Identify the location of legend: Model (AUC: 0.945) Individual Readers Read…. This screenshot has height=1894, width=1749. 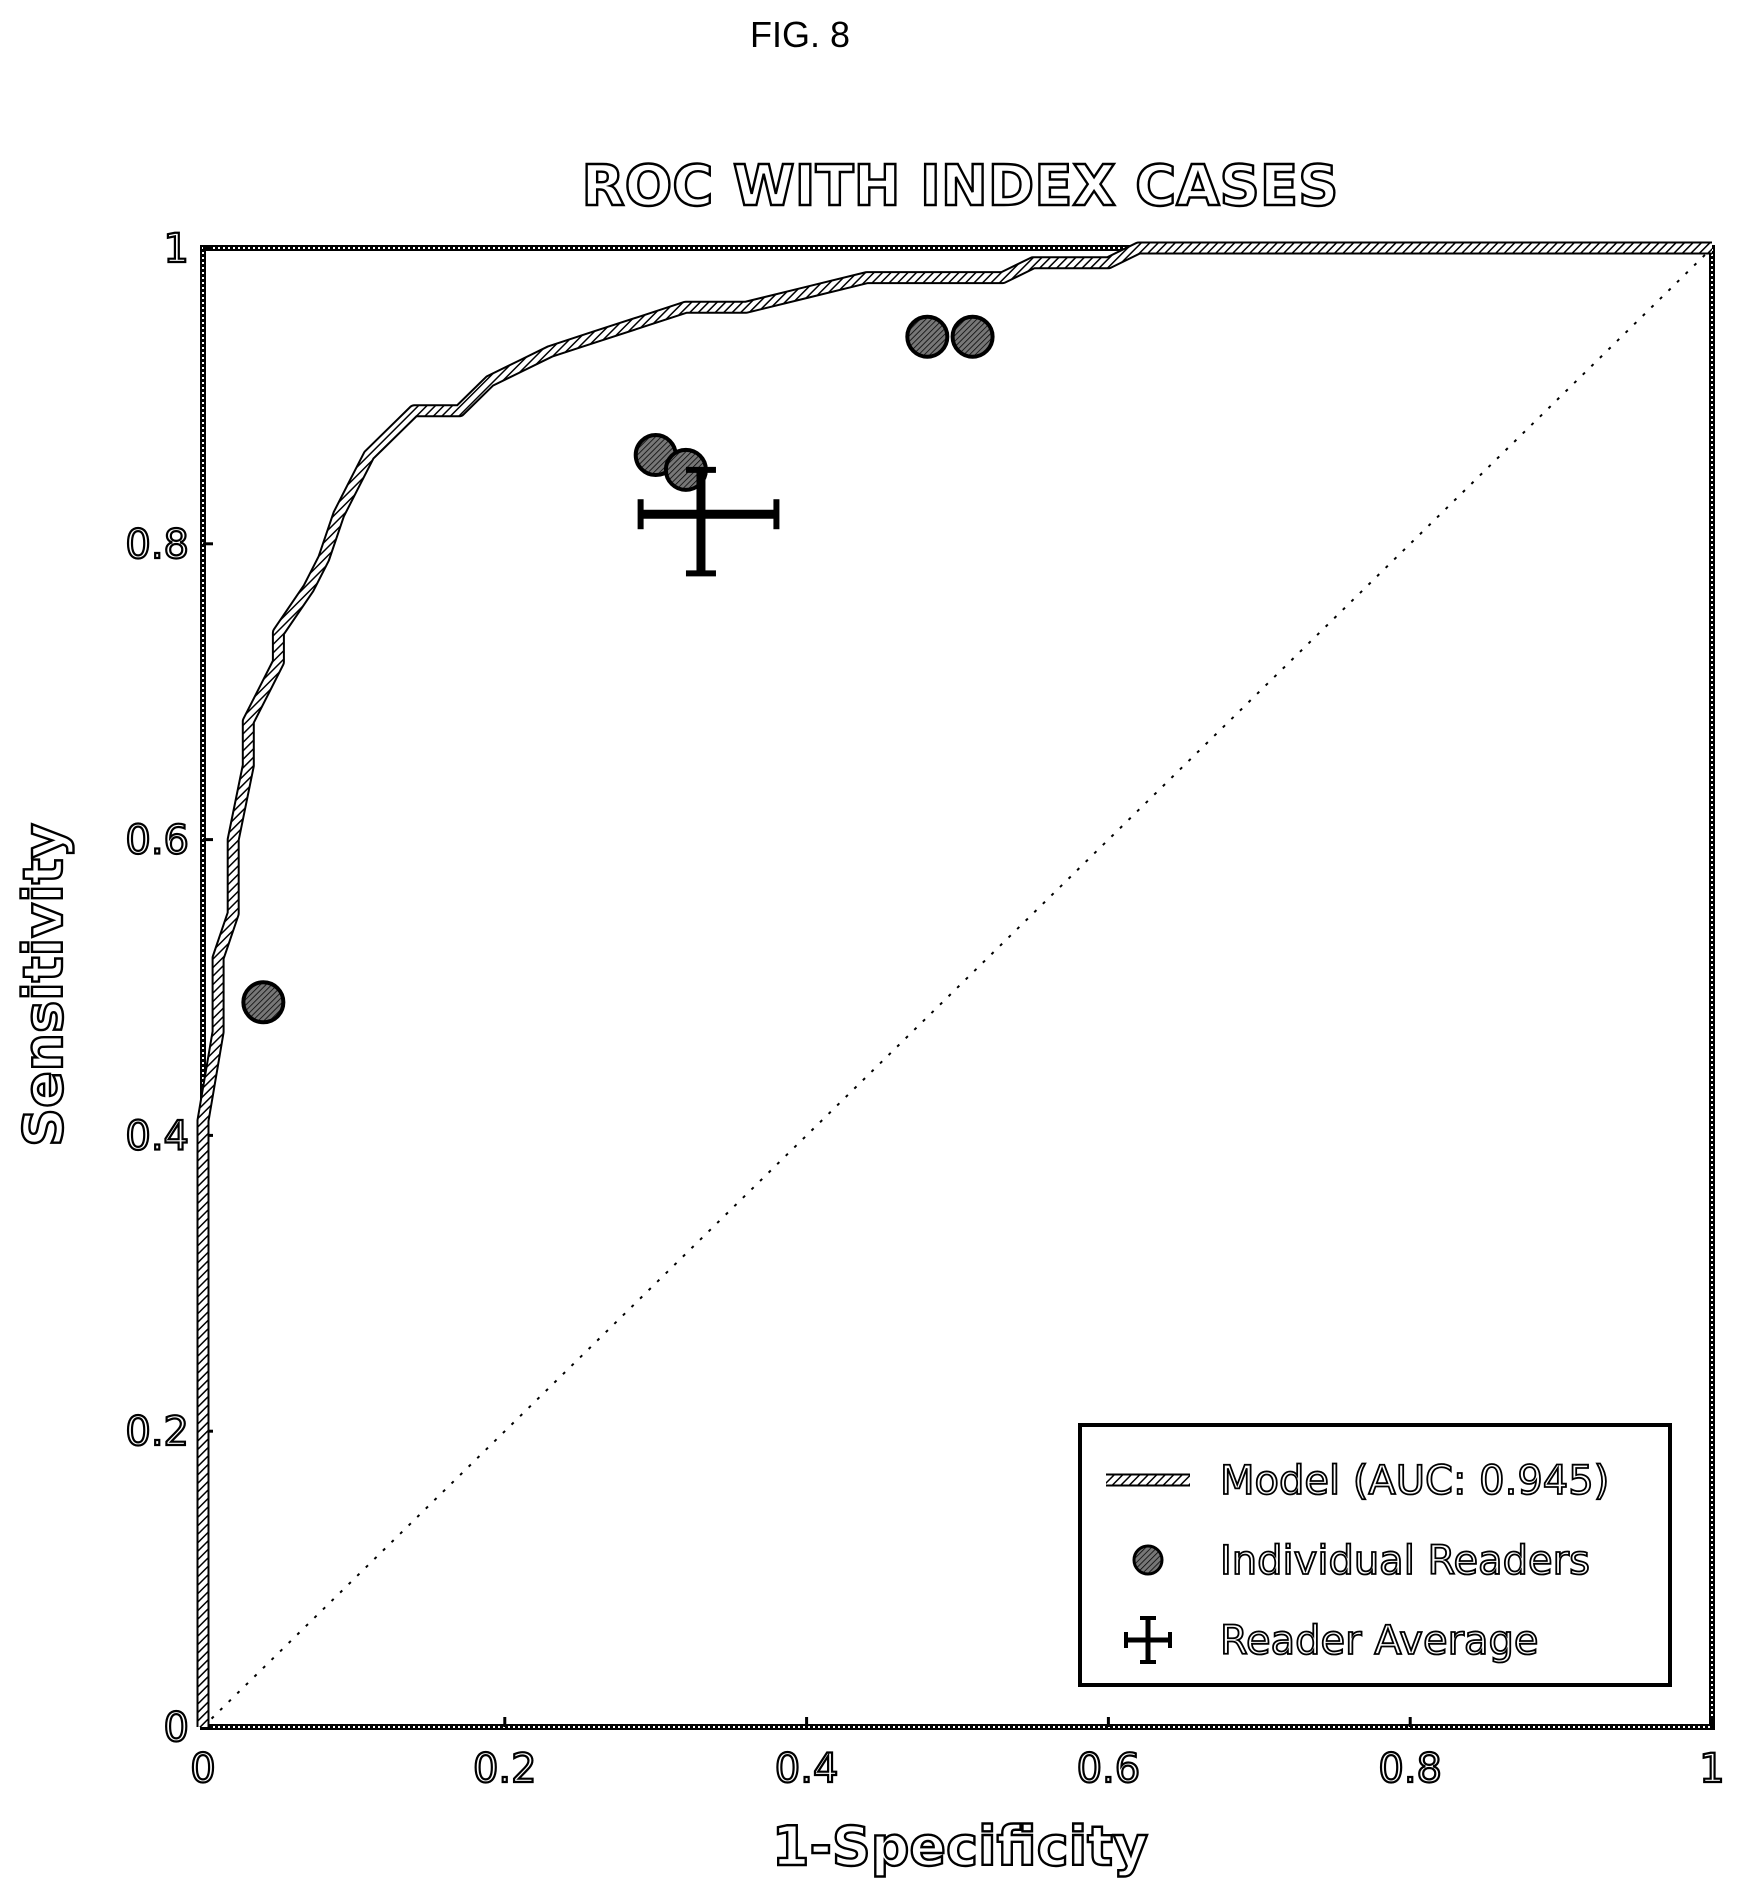
(1375, 1555).